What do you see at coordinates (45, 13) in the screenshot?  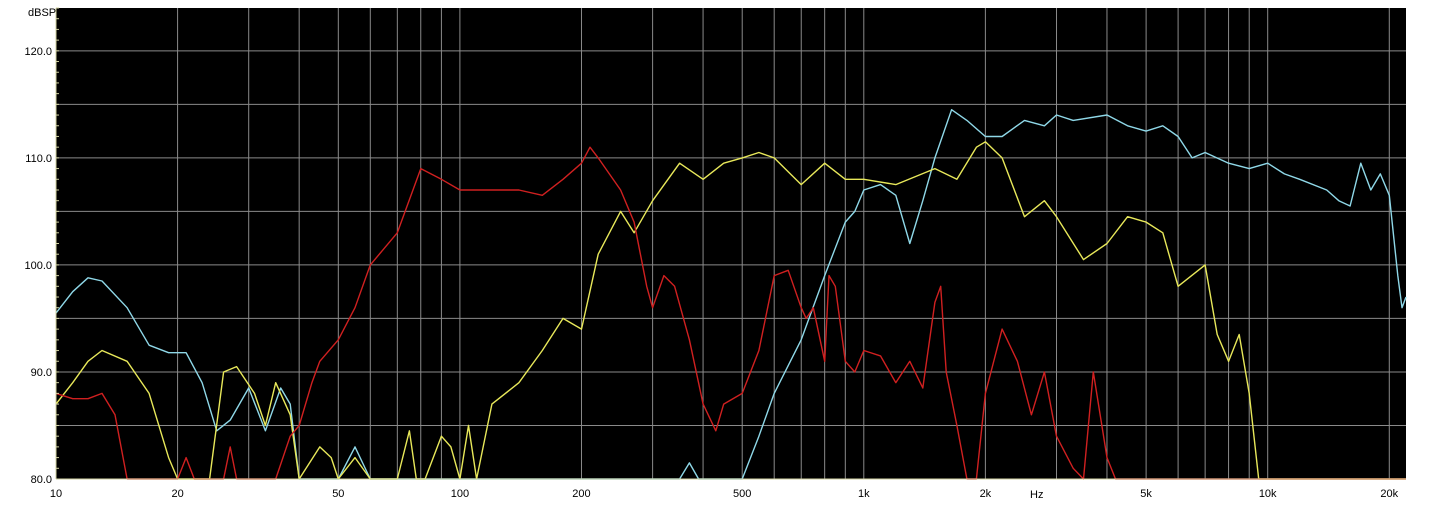 I see `y-axis-label: dBSPL` at bounding box center [45, 13].